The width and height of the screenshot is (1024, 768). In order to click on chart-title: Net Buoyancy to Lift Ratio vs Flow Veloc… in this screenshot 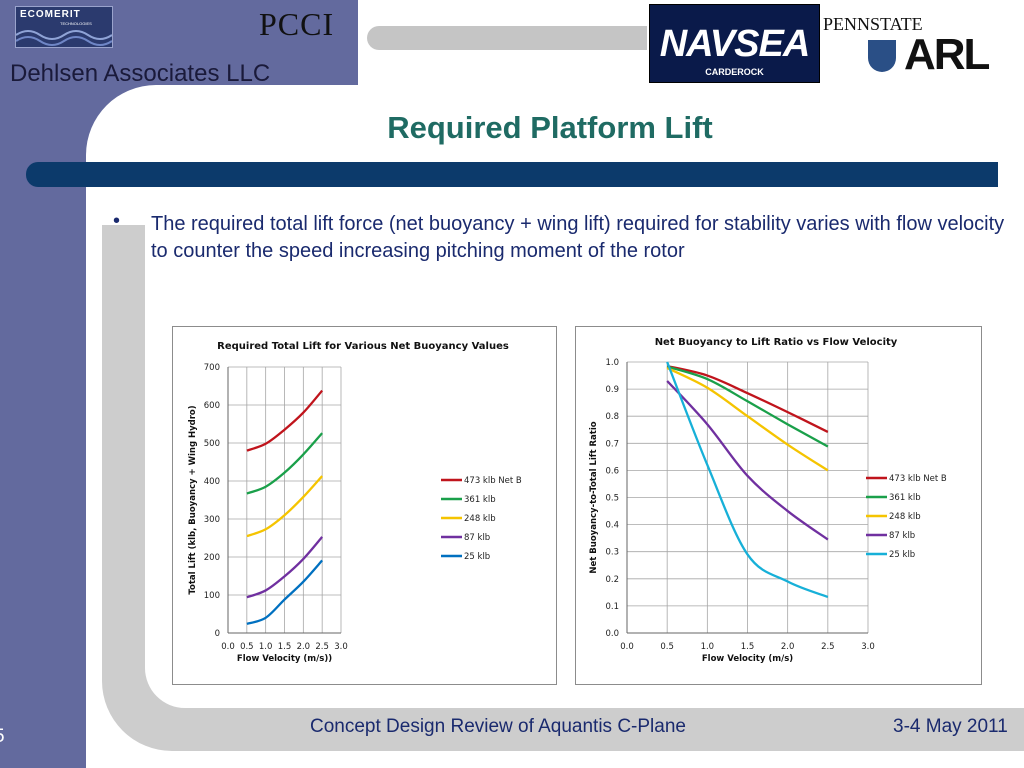, I will do `click(776, 342)`.